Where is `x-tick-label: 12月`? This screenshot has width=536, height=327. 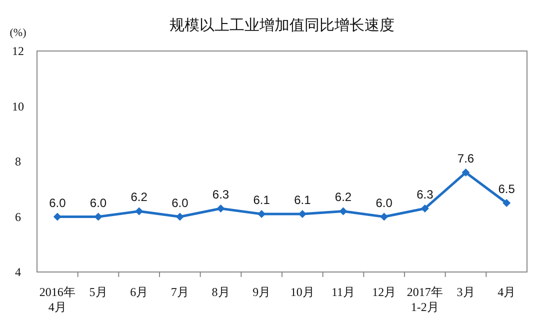 x-tick-label: 12月 is located at coordinates (384, 292).